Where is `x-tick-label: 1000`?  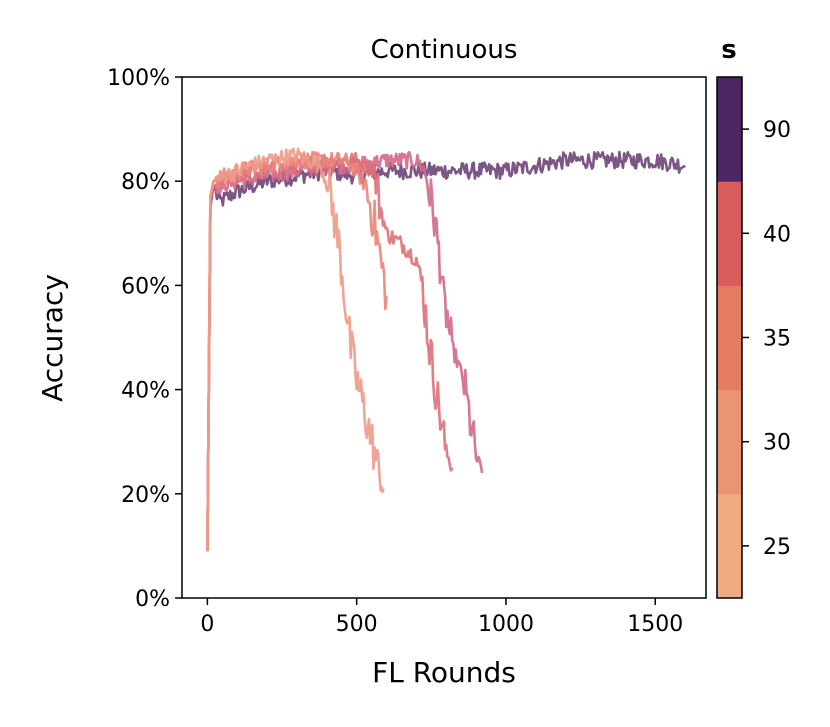
x-tick-label: 1000 is located at coordinates (506, 624).